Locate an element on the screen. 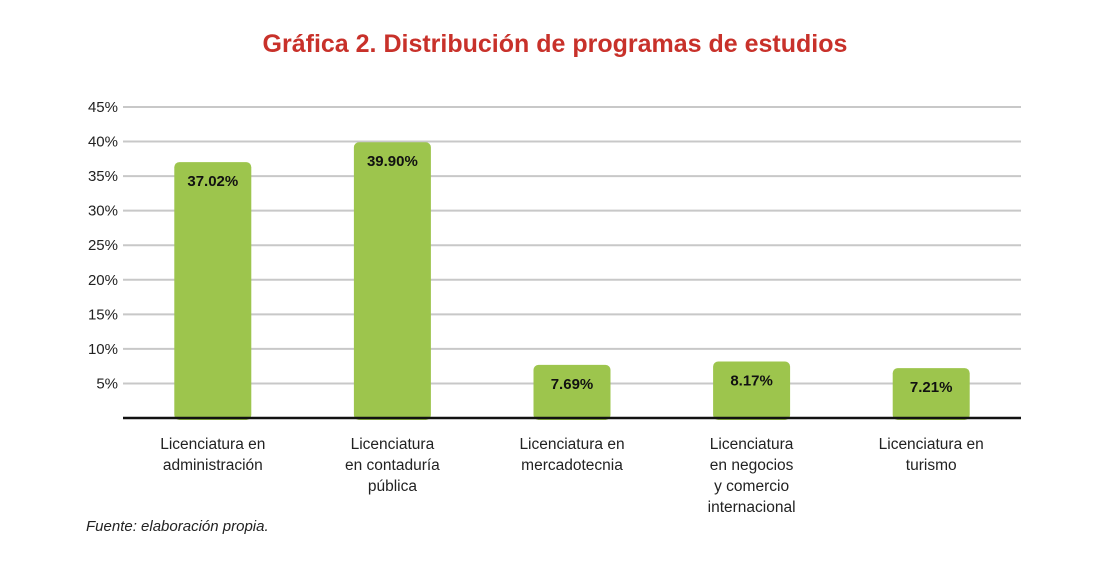  x-category-label-line: en contaduría is located at coordinates (392, 465).